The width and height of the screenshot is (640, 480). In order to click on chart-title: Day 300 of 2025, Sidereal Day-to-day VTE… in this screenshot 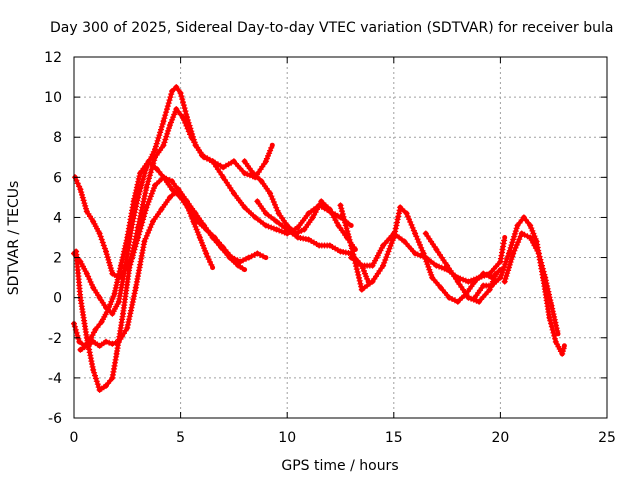, I will do `click(331, 28)`.